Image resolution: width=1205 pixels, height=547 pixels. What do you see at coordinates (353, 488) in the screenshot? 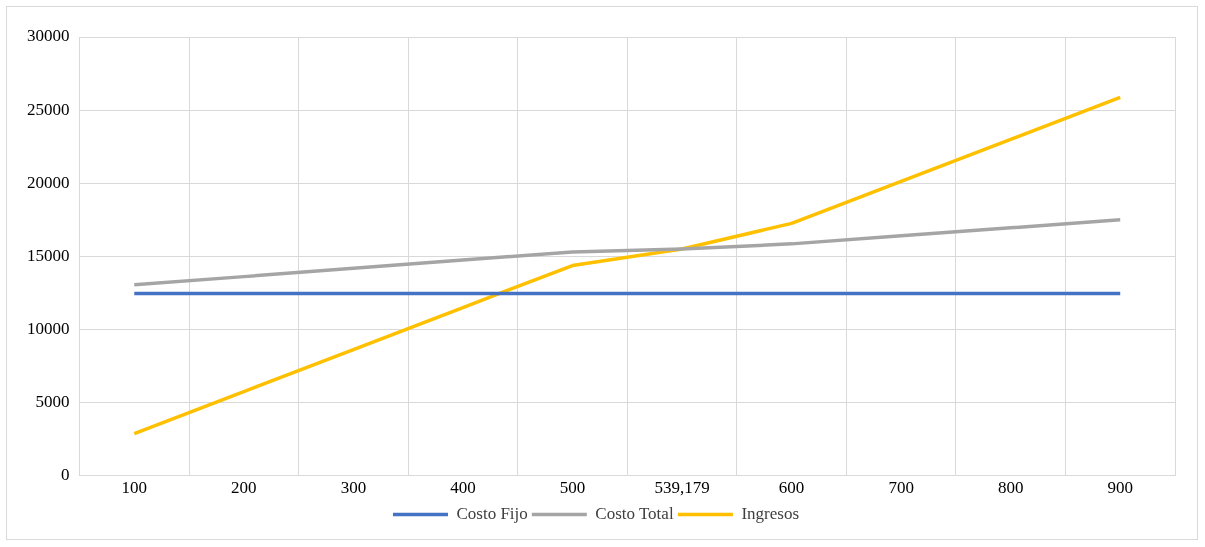
I see `x-tick-label: 300` at bounding box center [353, 488].